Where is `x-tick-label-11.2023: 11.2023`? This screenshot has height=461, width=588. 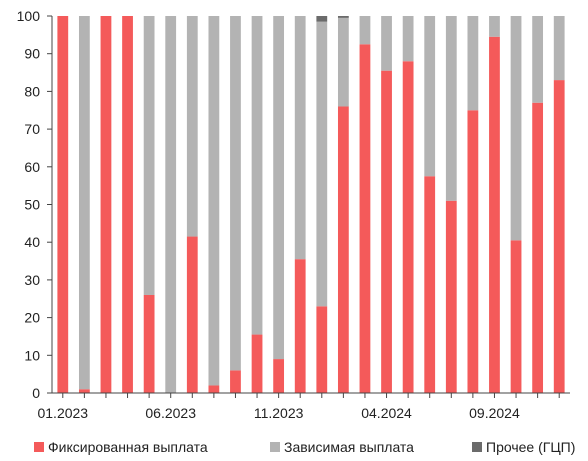 x-tick-label-11.2023: 11.2023 is located at coordinates (279, 413).